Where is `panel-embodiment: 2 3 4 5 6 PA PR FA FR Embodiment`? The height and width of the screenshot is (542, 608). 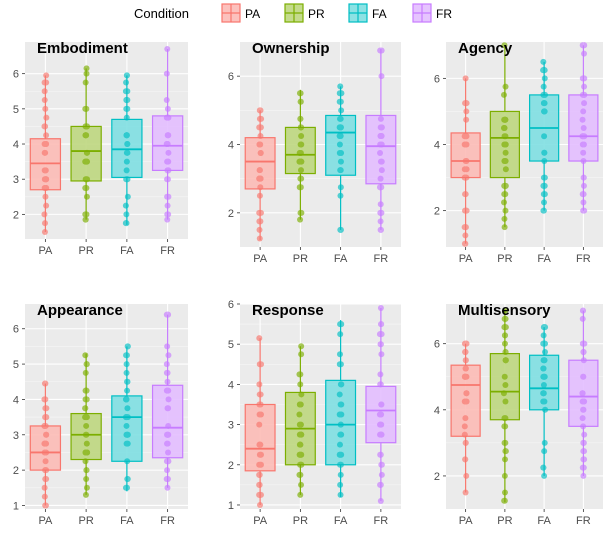
panel-embodiment: 2 3 4 5 6 PA PR FA FR Embodiment is located at coordinates (100, 148).